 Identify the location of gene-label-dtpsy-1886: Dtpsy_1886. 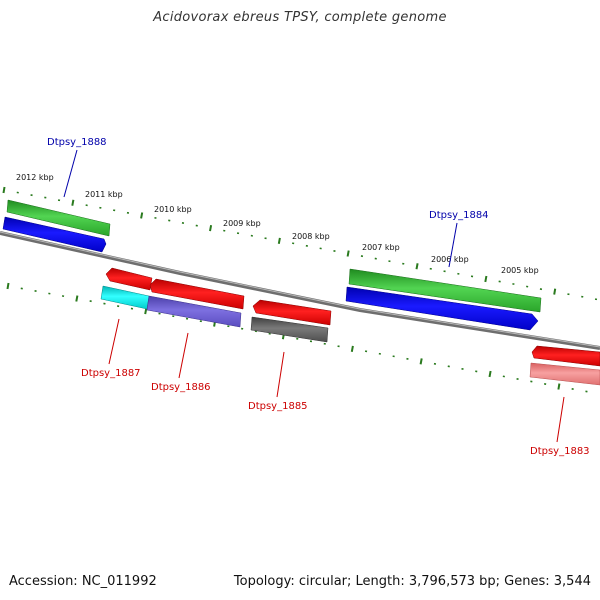
(181, 387).